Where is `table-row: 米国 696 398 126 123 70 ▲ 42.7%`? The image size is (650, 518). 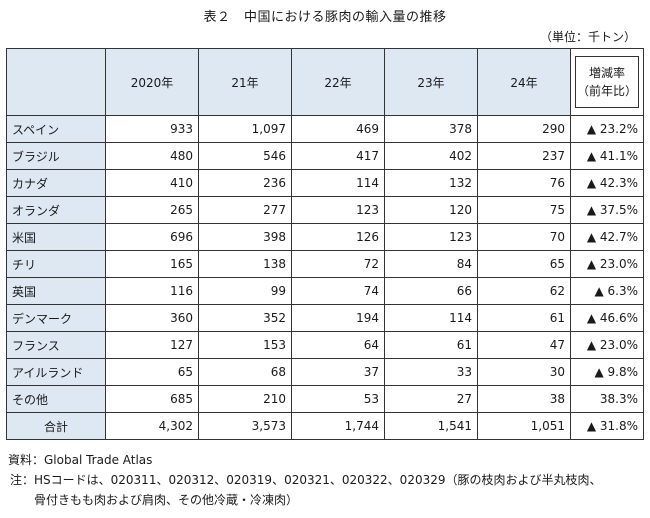
table-row: 米国 696 398 126 123 70 ▲ 42.7% is located at coordinates (325, 237).